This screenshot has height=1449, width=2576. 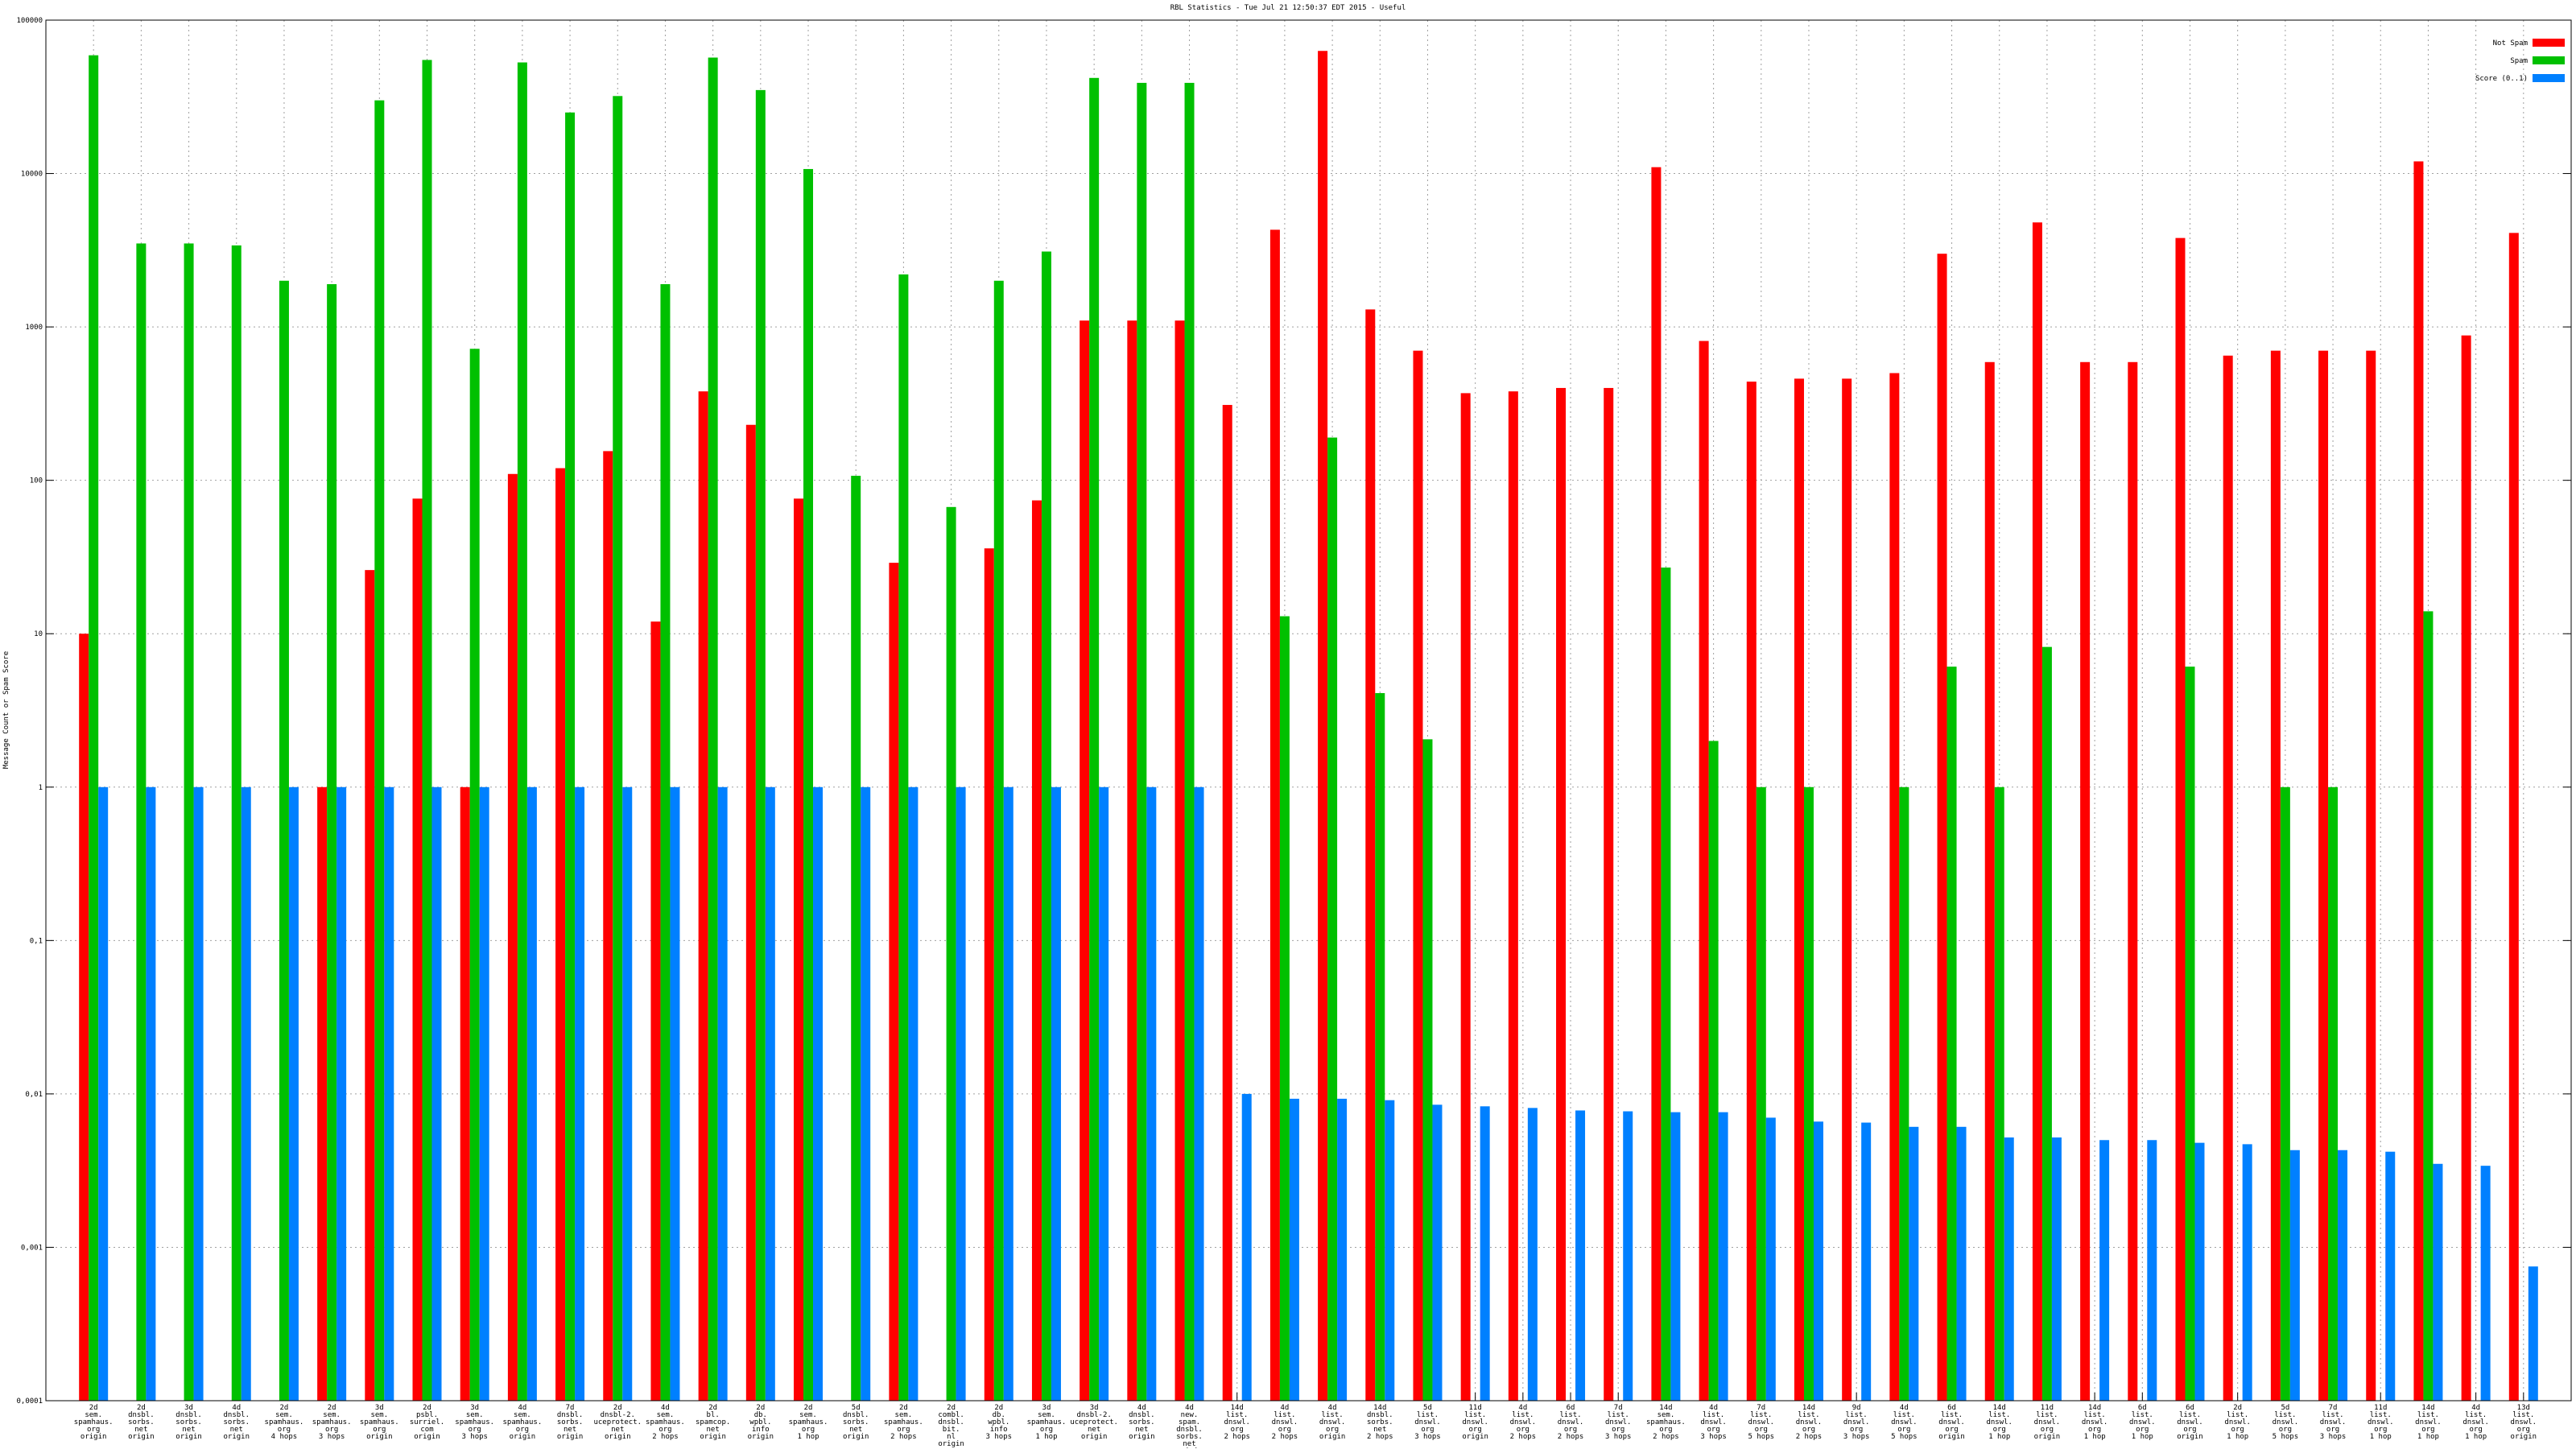 I want to click on x-tick-label: 5 hops, so click(x=1904, y=1437).